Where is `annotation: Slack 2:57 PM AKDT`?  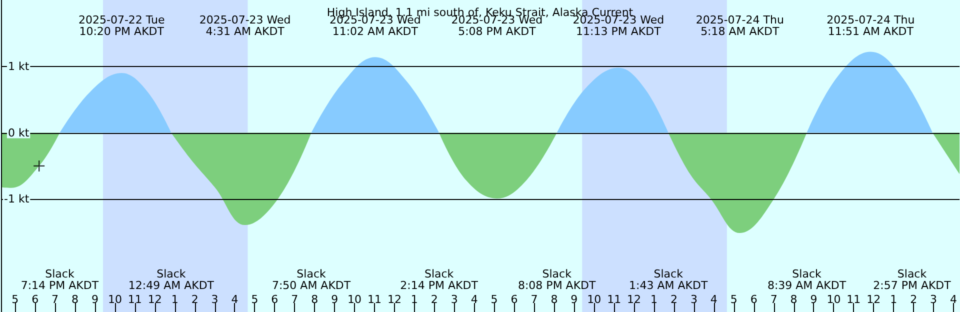
annotation: Slack 2:57 PM AKDT is located at coordinates (912, 279).